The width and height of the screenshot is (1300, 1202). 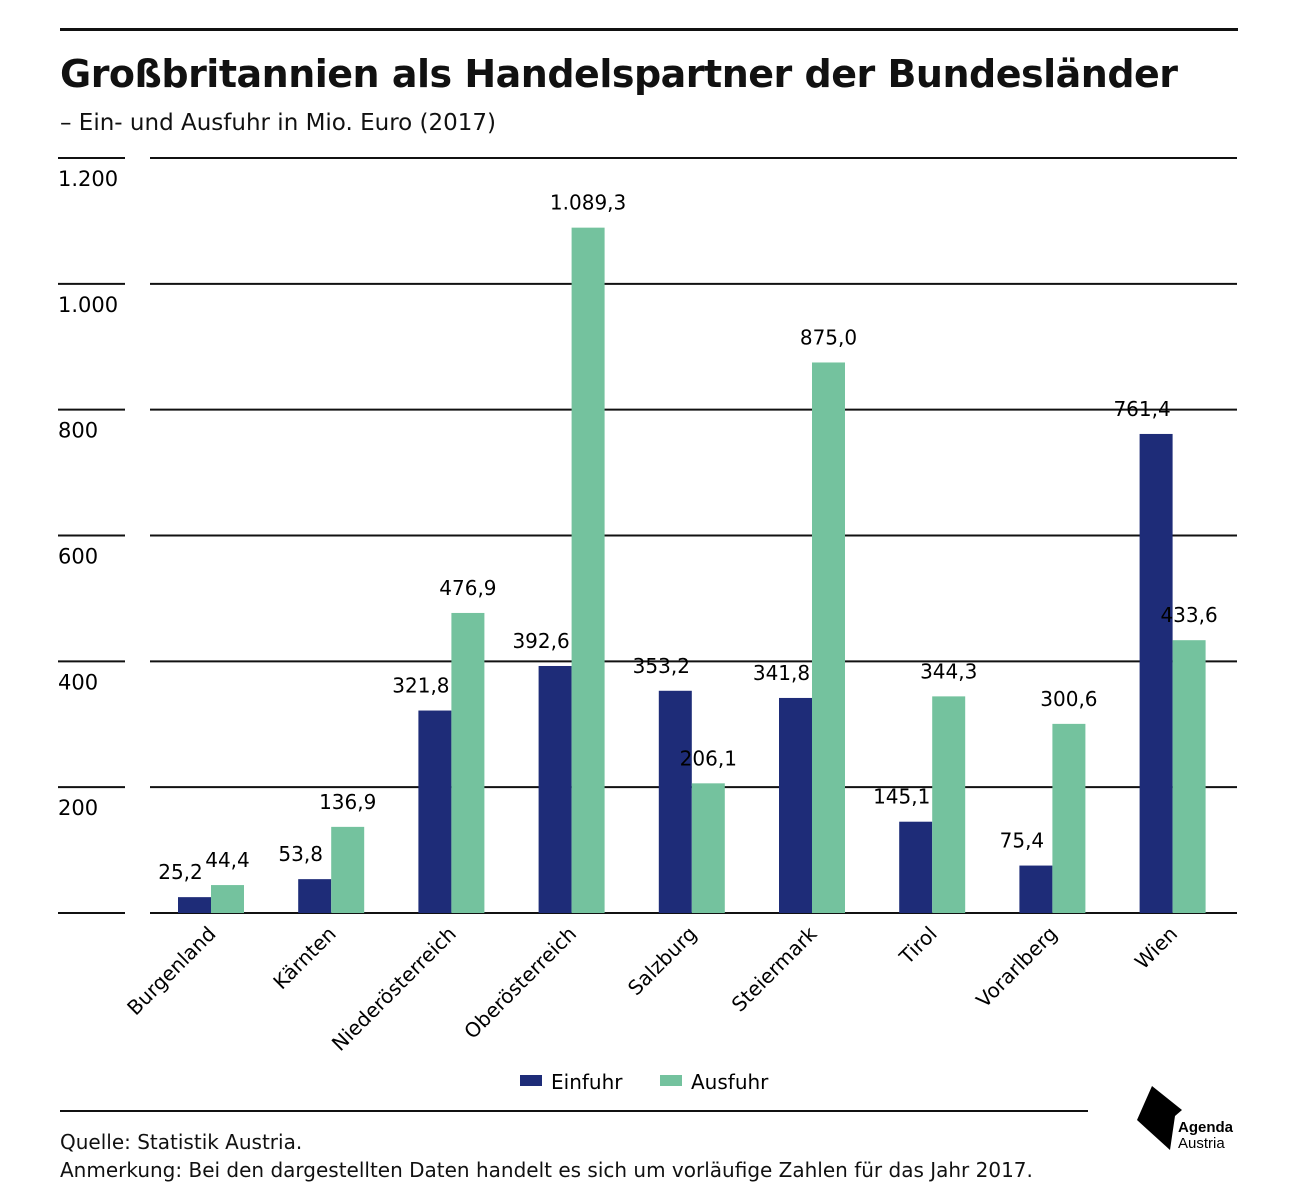 I want to click on top-rule, so click(x=649, y=29).